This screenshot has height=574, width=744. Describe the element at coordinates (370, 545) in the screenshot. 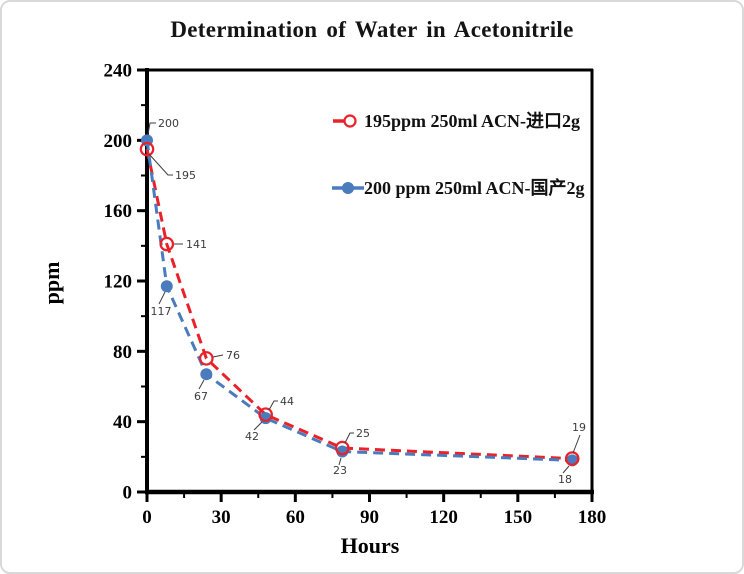

I see `x-axis-title: Hours` at that location.